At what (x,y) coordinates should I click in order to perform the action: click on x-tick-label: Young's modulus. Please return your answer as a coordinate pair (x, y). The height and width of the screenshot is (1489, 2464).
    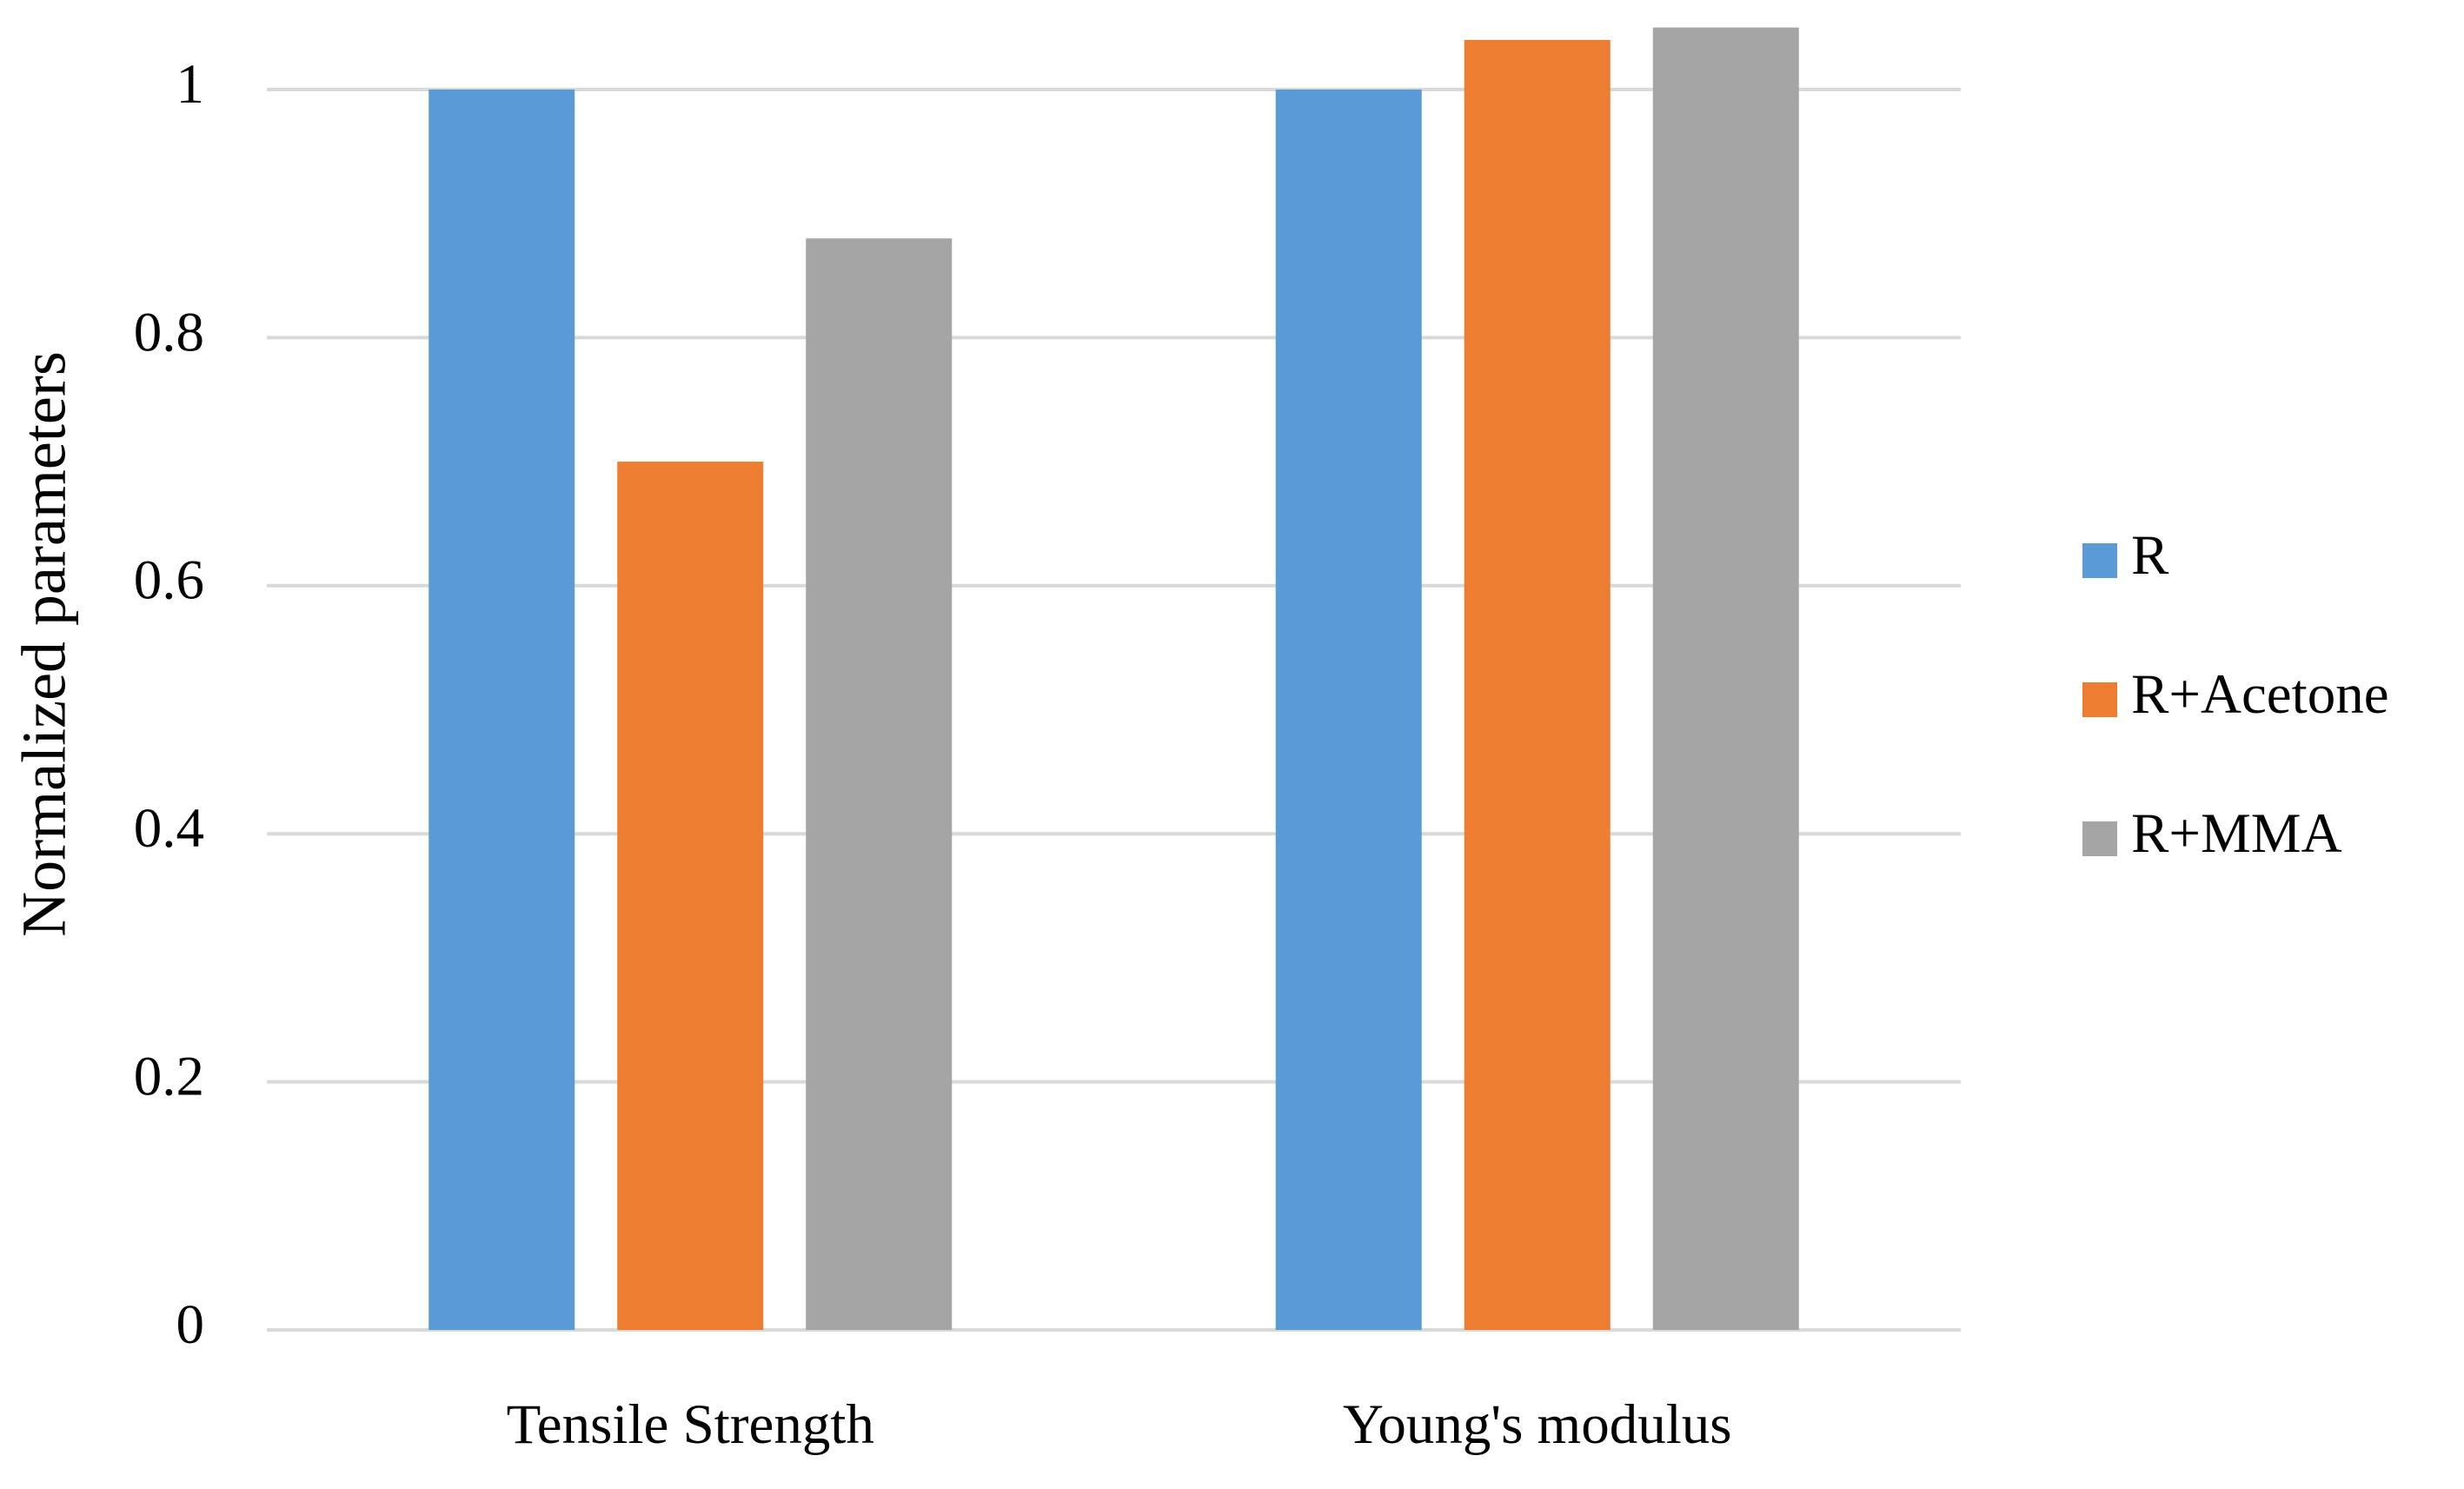
    Looking at the image, I should click on (1538, 1424).